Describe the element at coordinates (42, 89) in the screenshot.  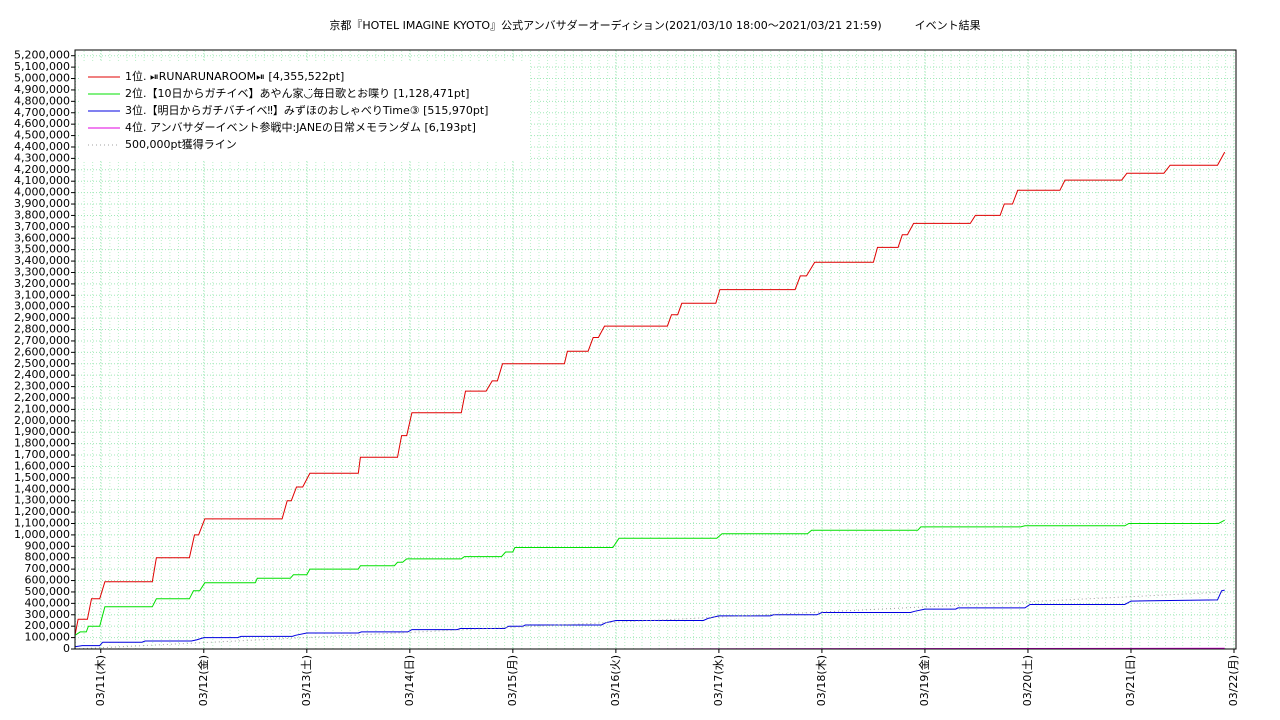
I see `y-tick-label: 4,900,000` at that location.